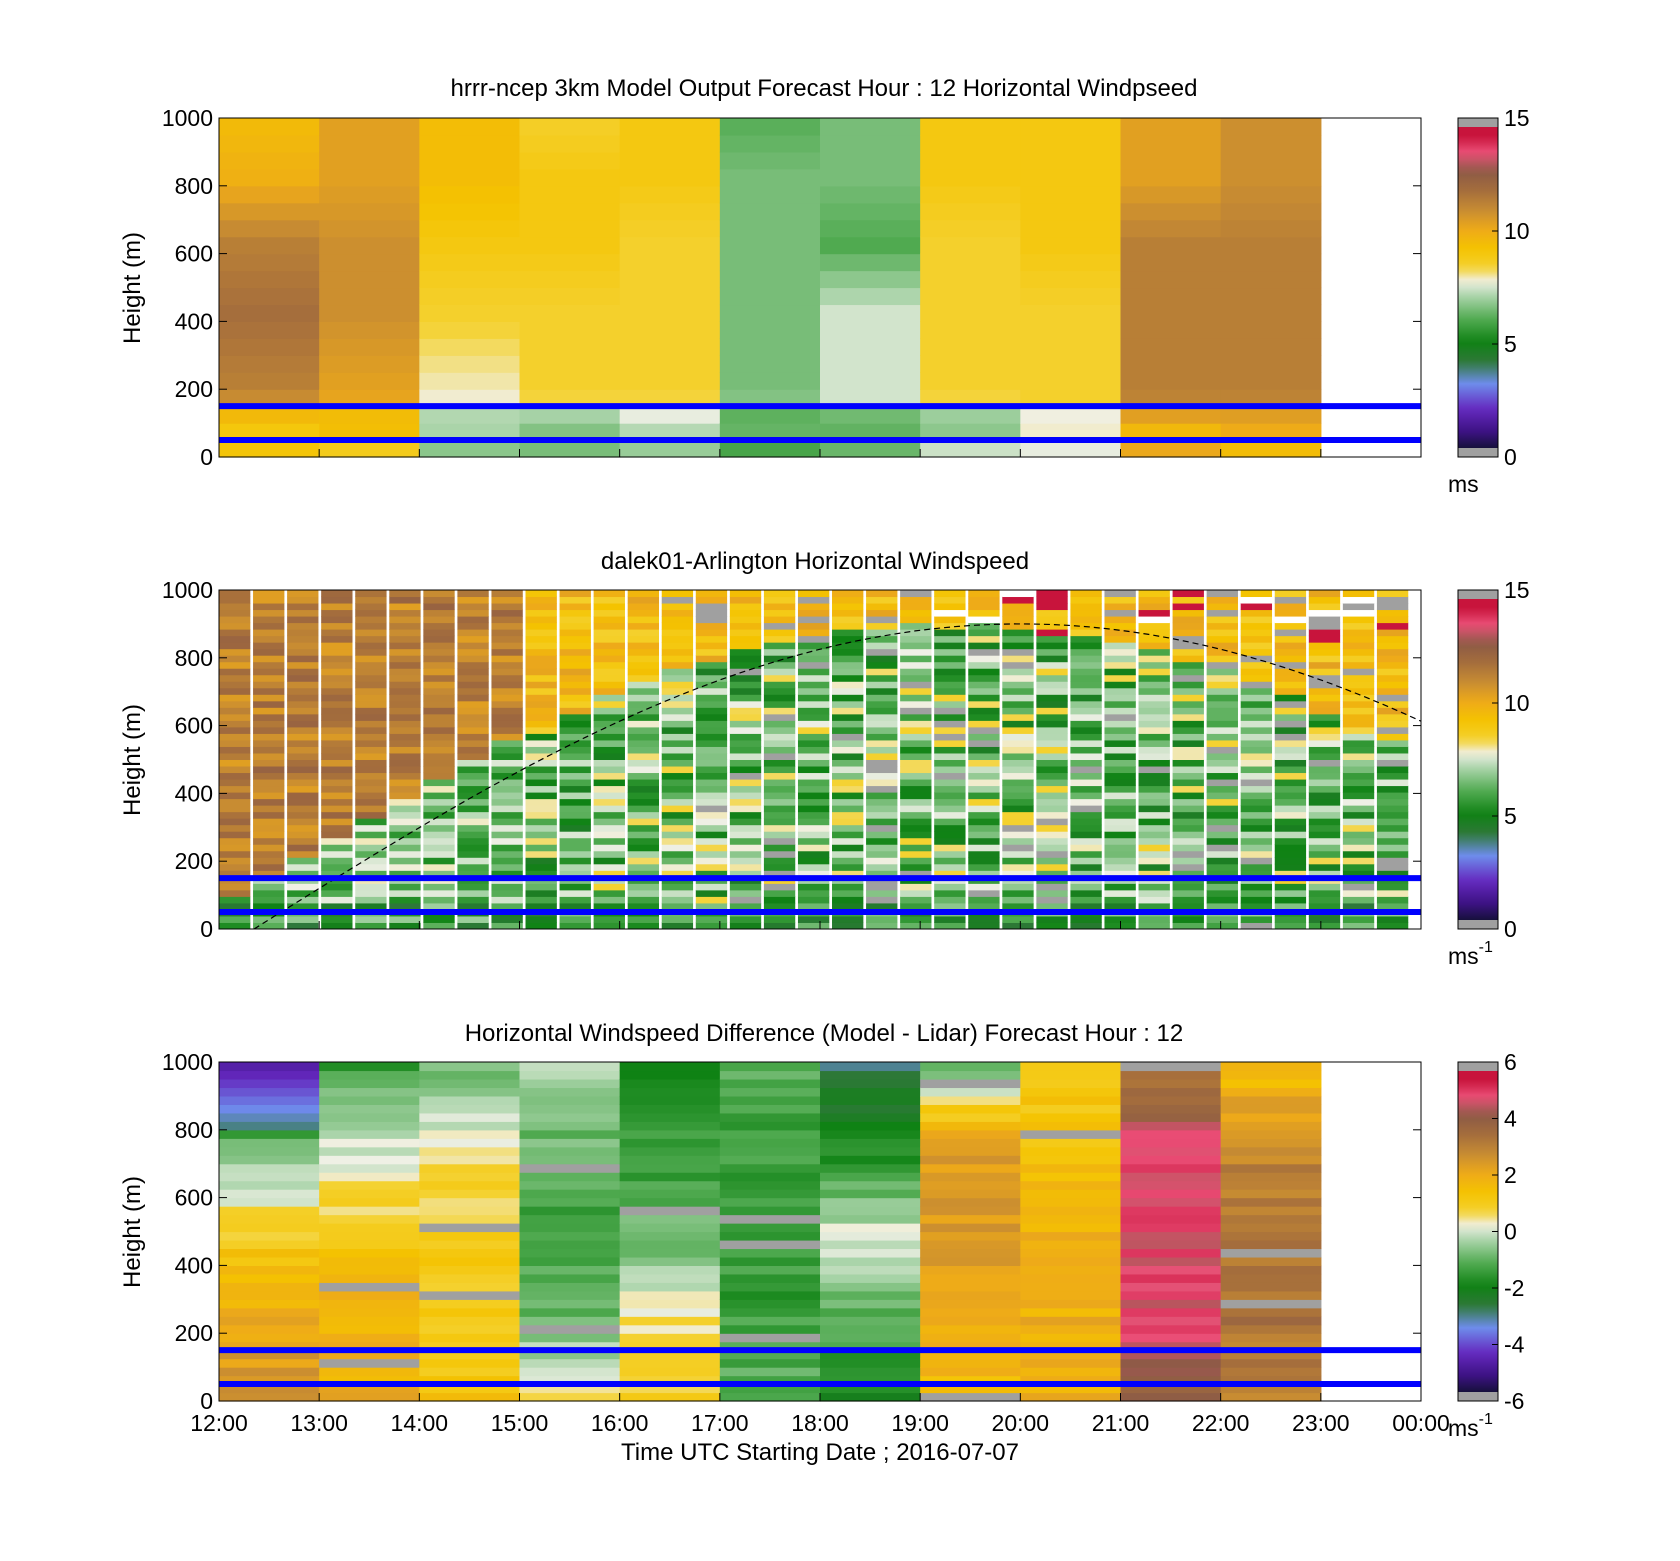 The width and height of the screenshot is (1680, 1561). I want to click on panel-model-ylabel: Height (m), so click(132, 288).